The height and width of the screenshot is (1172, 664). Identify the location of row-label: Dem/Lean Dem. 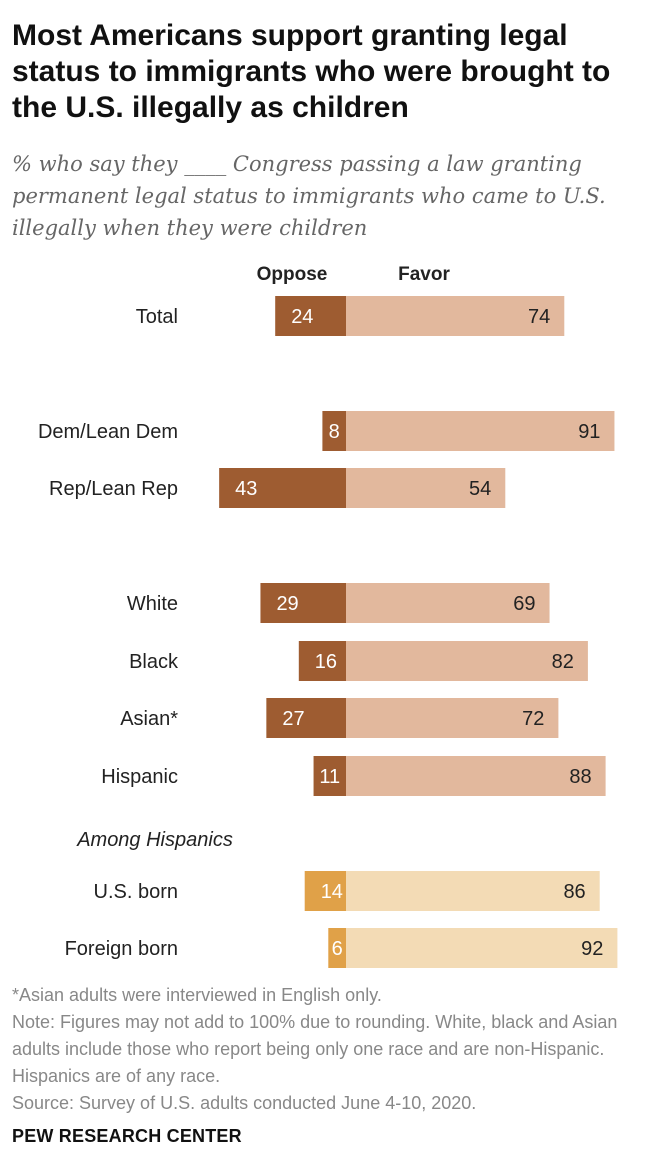
(108, 432).